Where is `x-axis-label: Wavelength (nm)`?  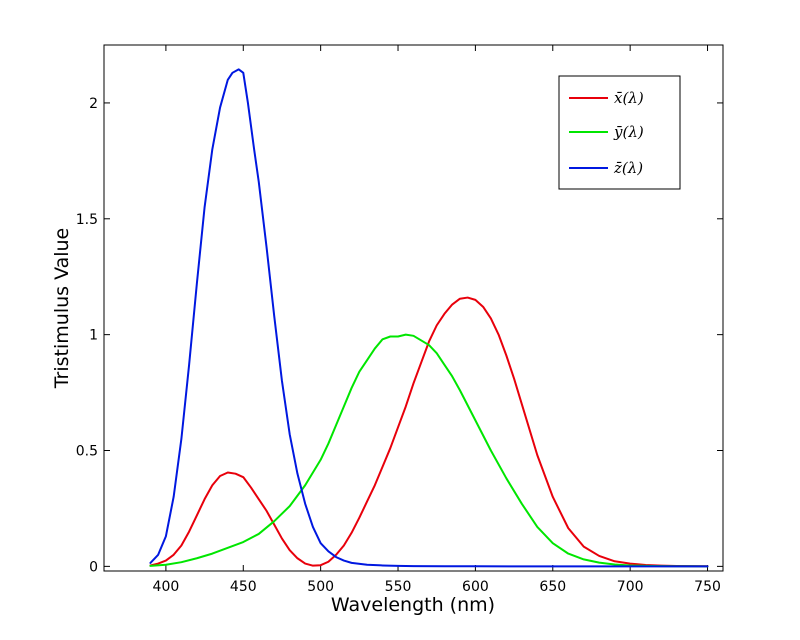
x-axis-label: Wavelength (nm) is located at coordinates (413, 605).